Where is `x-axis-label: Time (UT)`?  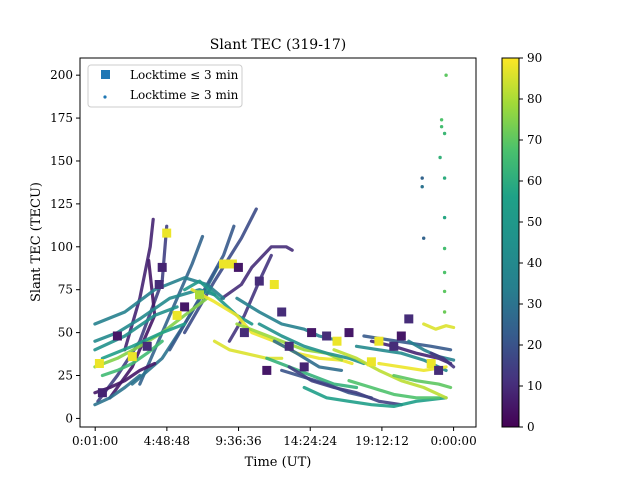 x-axis-label: Time (UT) is located at coordinates (278, 462).